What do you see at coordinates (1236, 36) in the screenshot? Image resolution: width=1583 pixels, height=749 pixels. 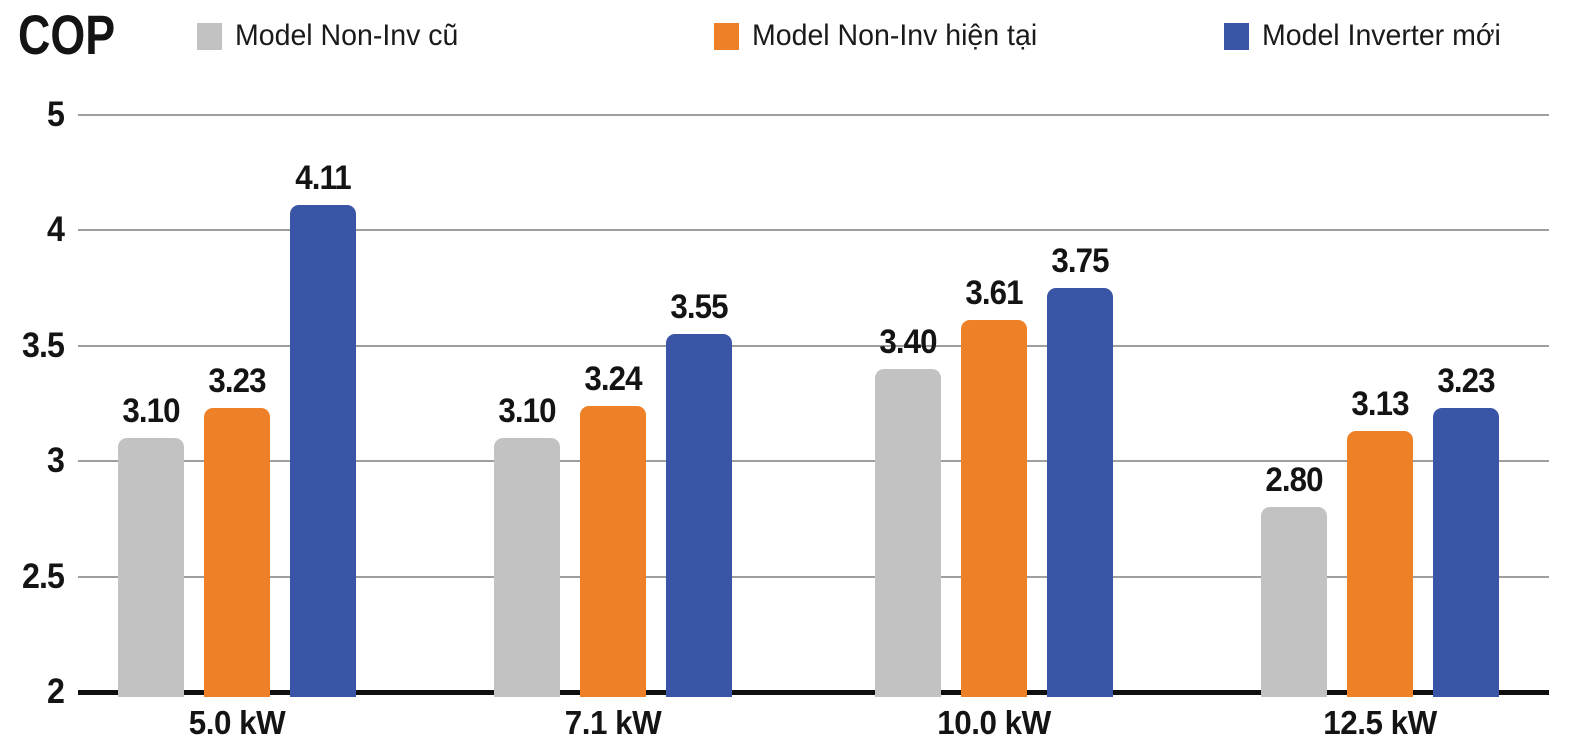 I see `legend-swatch-blue` at bounding box center [1236, 36].